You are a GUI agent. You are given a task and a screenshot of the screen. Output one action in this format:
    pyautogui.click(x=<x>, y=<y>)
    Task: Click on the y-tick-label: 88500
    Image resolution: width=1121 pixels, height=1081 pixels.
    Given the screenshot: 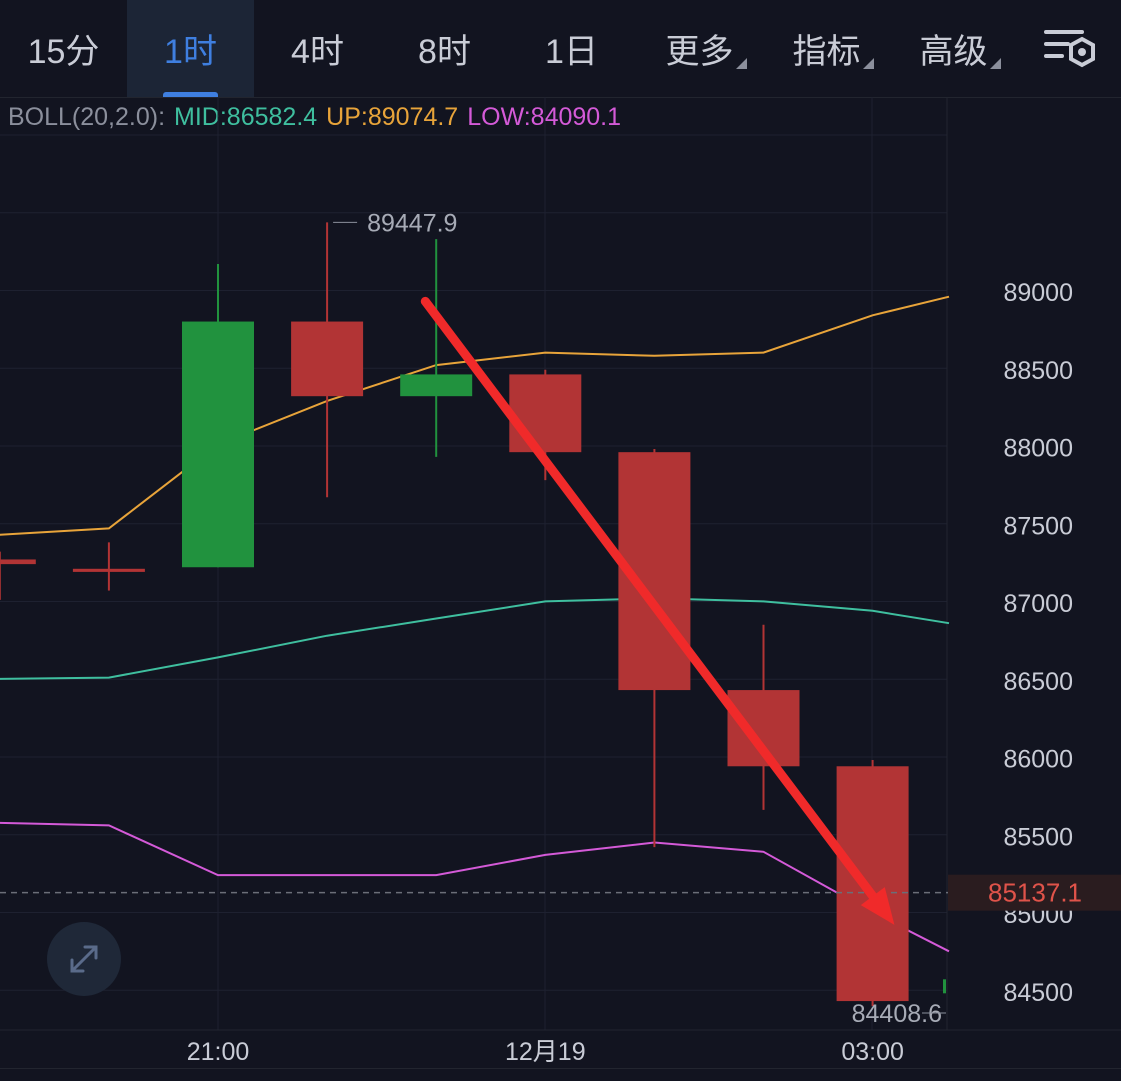 What is the action you would take?
    pyautogui.click(x=1038, y=371)
    